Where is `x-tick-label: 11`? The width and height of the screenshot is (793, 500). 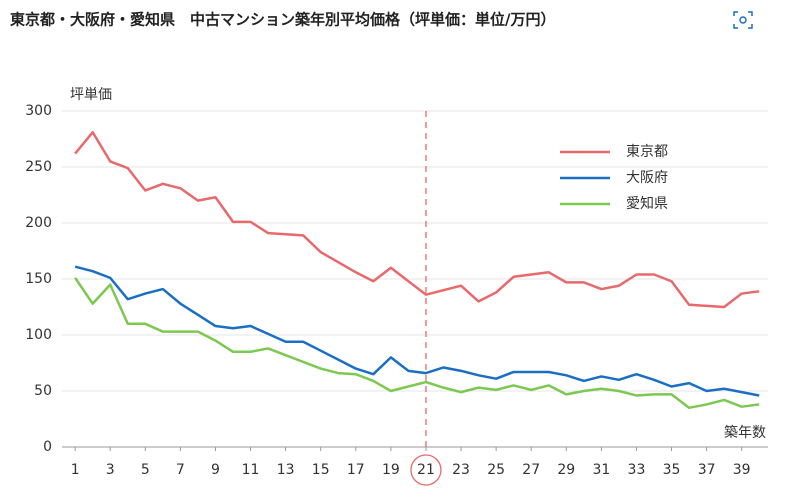
x-tick-label: 11 is located at coordinates (251, 470).